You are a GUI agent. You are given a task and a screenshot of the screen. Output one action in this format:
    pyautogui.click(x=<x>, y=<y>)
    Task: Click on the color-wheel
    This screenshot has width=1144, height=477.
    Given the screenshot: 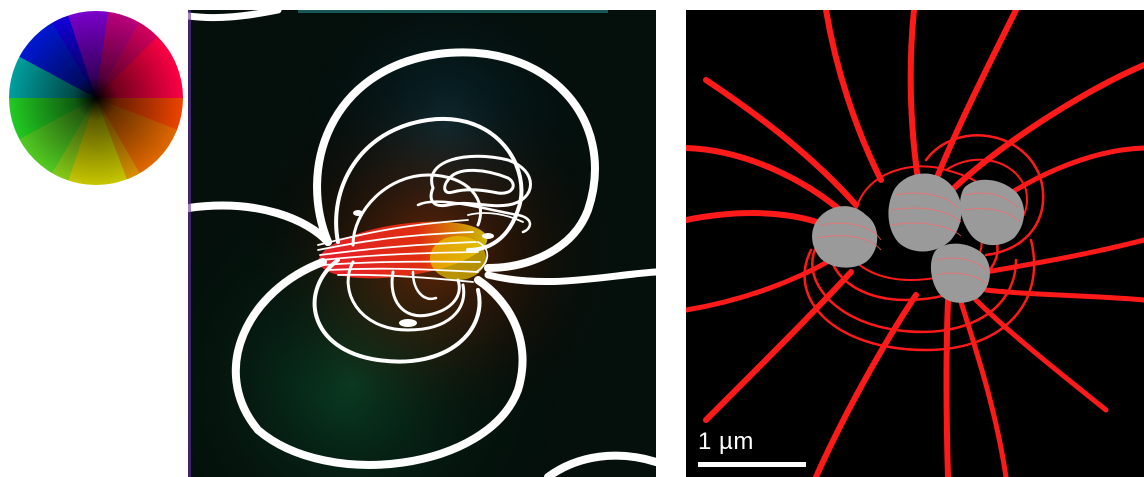 What is the action you would take?
    pyautogui.click(x=96, y=98)
    